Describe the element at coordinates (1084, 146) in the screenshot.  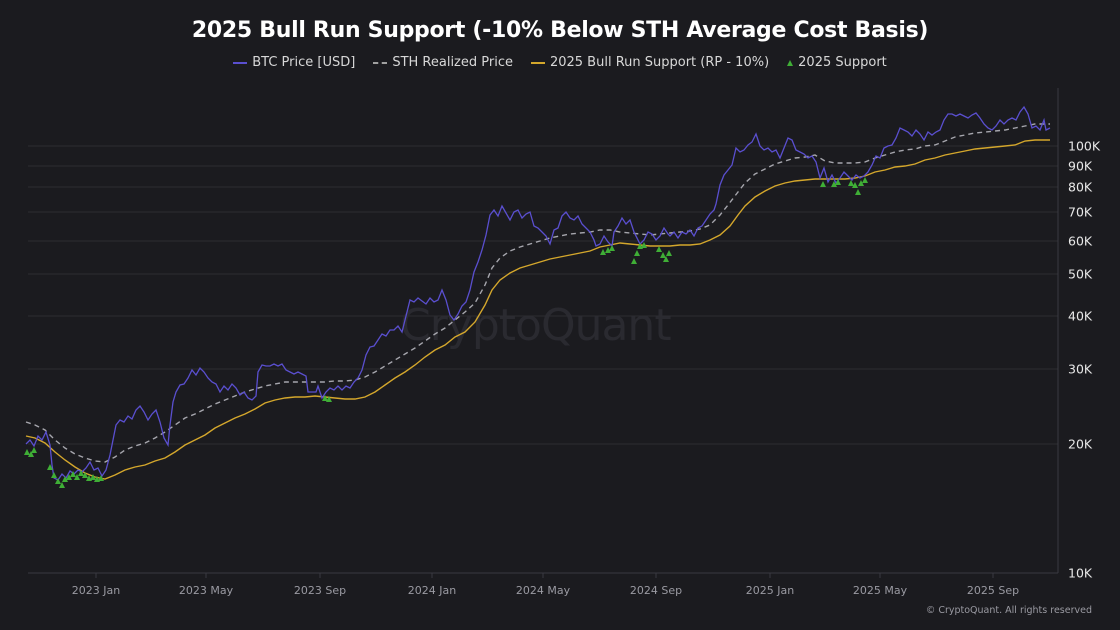
I see `y-tick-label: 100K` at that location.